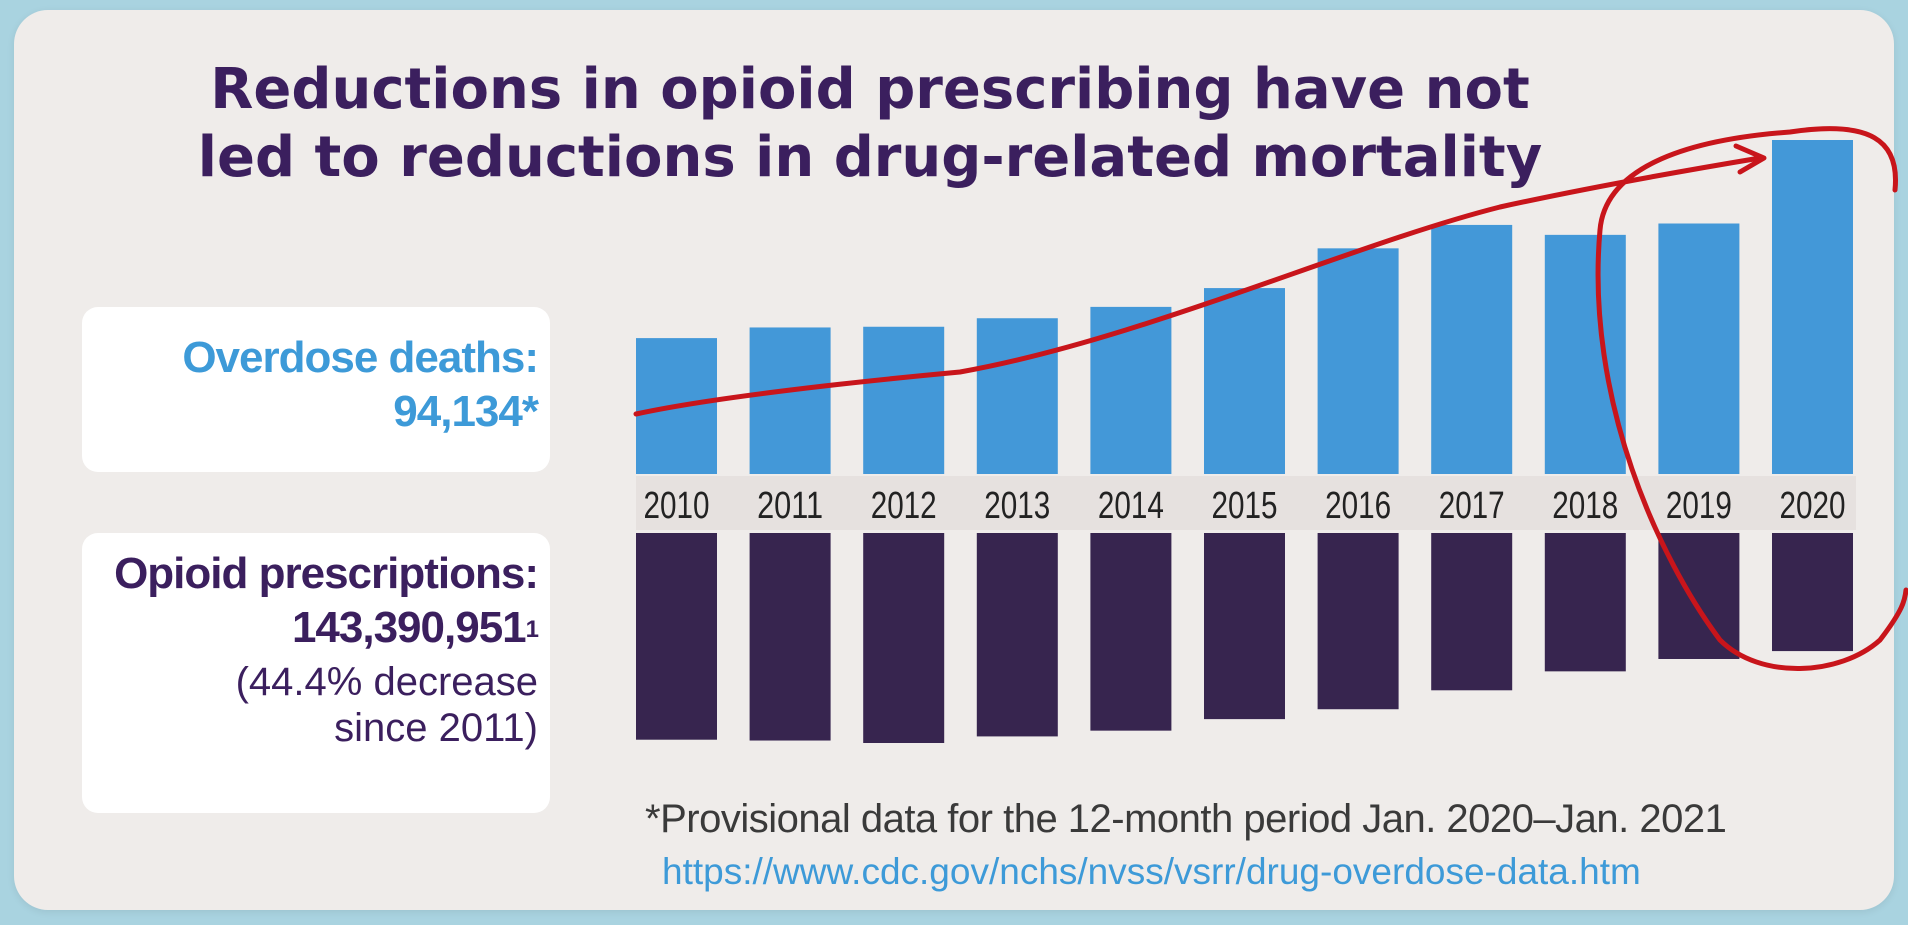 This screenshot has height=925, width=1908. What do you see at coordinates (326, 573) in the screenshot?
I see `opioid-prescriptions-label: Opioid prescriptions:` at bounding box center [326, 573].